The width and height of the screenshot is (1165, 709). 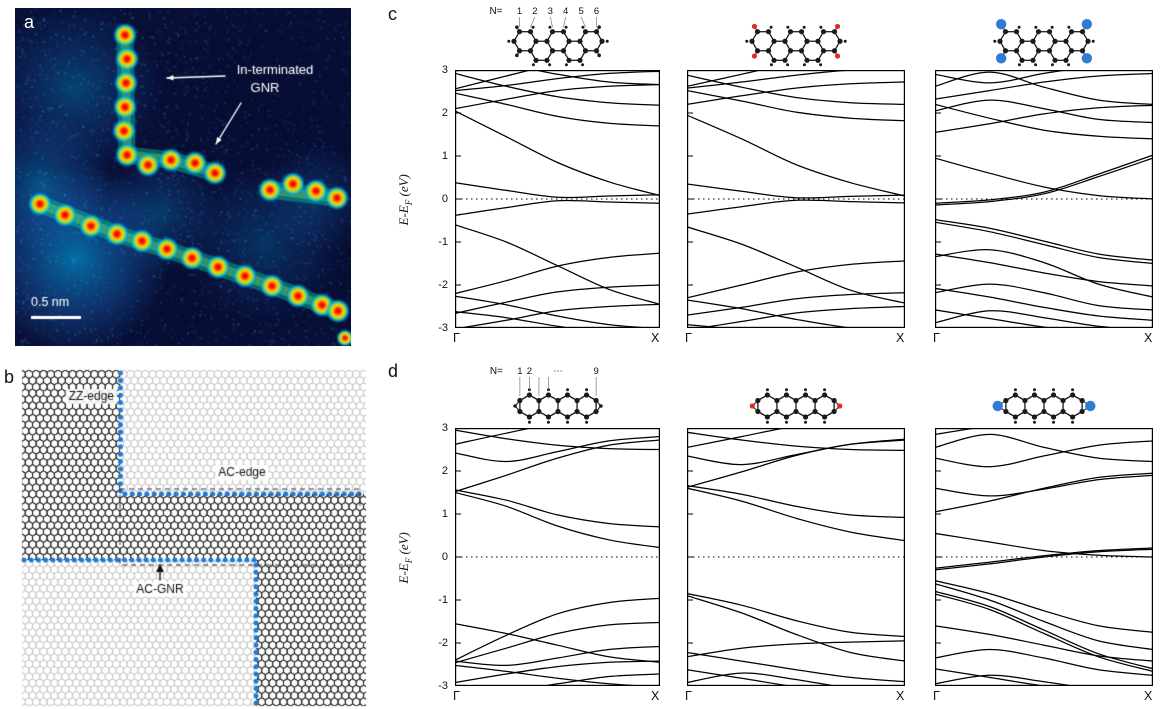 I want to click on band-plot-d3, so click(x=1044, y=557).